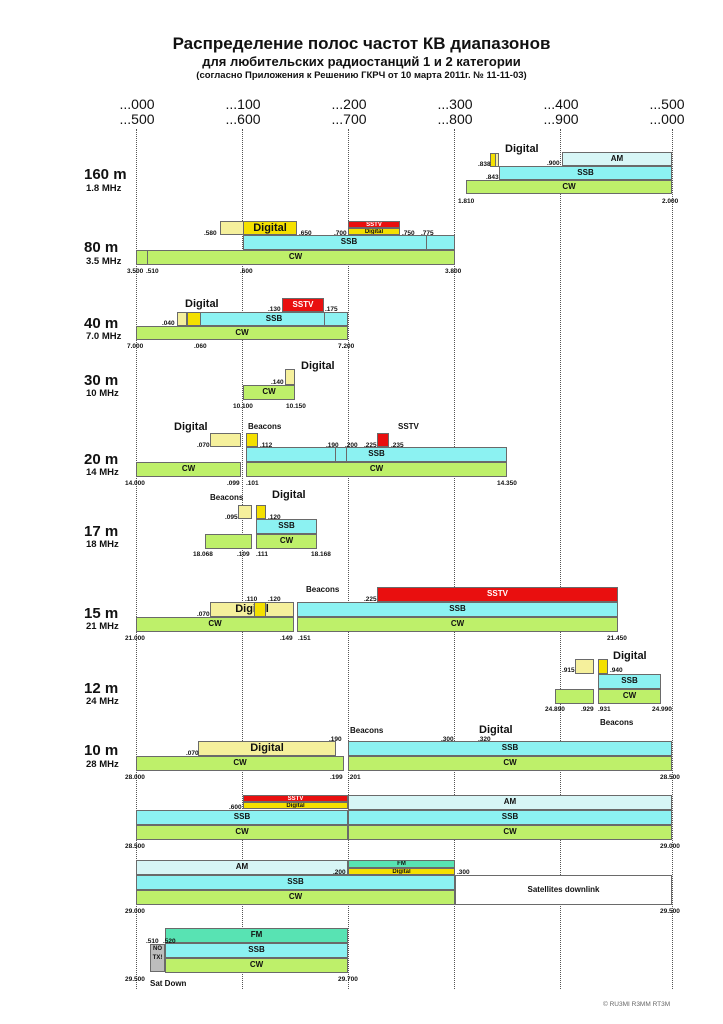 The width and height of the screenshot is (723, 1024). I want to click on freq-label: .149, so click(286, 638).